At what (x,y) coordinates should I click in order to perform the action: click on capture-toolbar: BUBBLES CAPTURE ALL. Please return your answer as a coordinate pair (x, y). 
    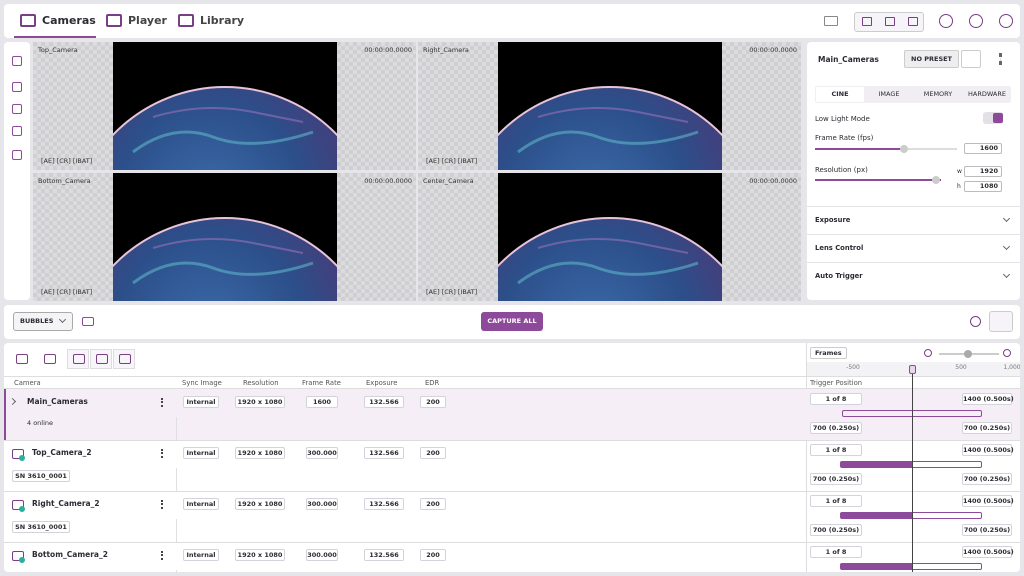
    Looking at the image, I should click on (512, 322).